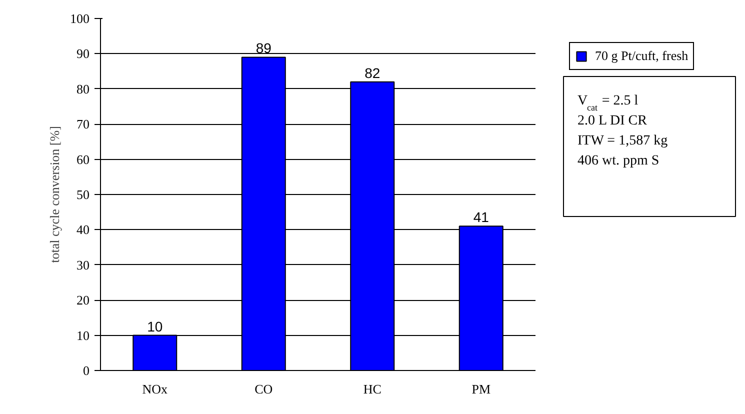 The image size is (745, 414). I want to click on x-tick-label: HC, so click(372, 389).